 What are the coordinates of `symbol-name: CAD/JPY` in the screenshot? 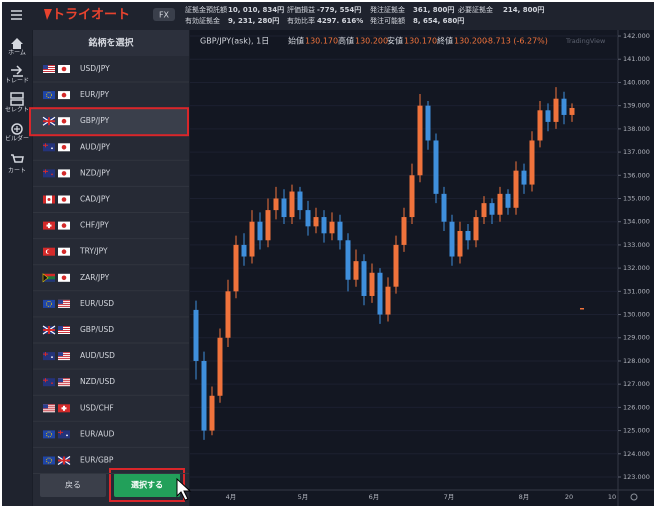 It's located at (95, 199).